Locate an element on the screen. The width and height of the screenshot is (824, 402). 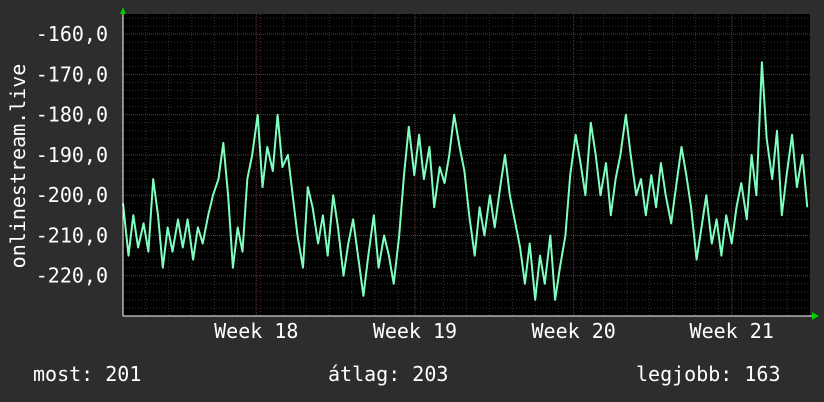
y-tick-label: -220,0 is located at coordinates (72, 276).